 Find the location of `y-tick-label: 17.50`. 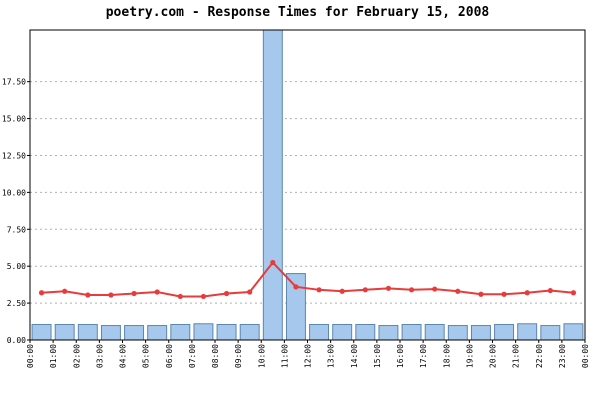

y-tick-label: 17.50 is located at coordinates (14, 82).